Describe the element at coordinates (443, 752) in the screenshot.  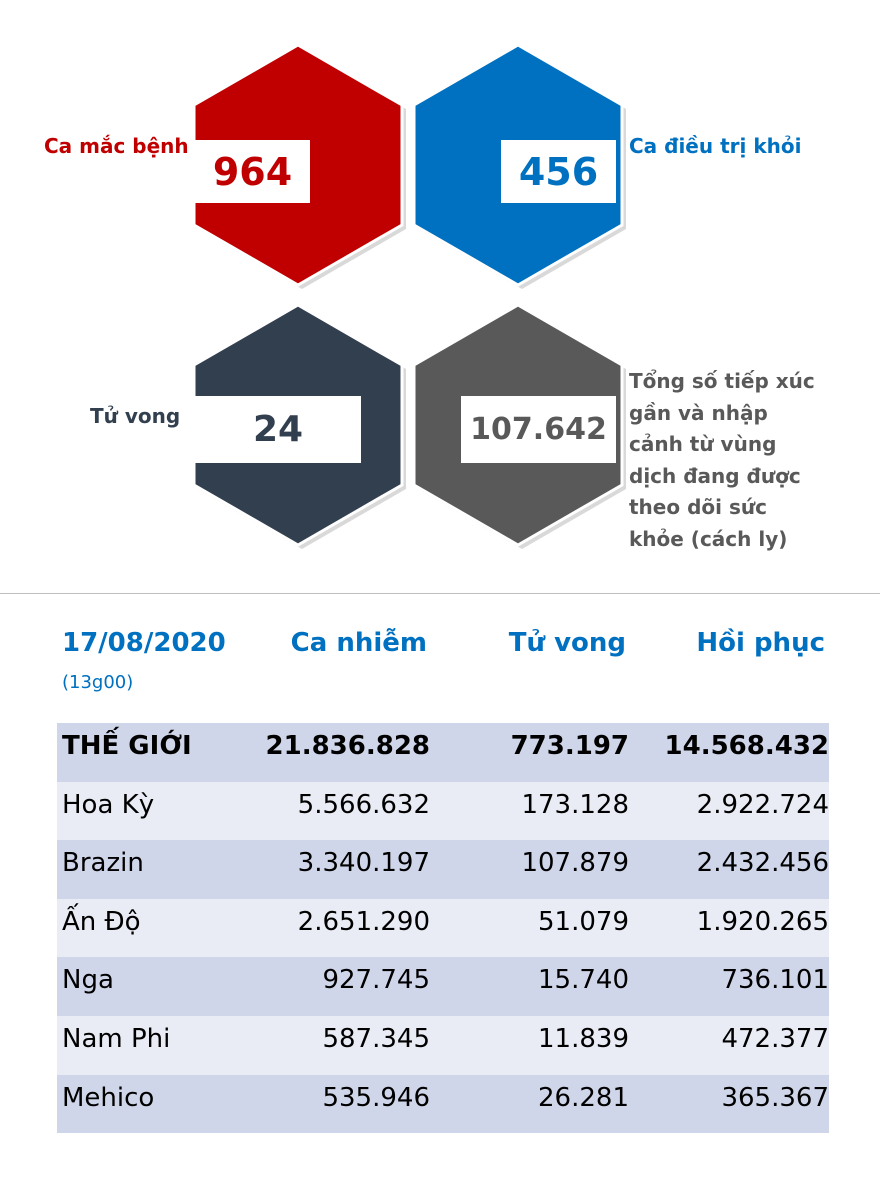
I see `table-row: THẾ GIỚI 21.836.828 773.197 14.568.432` at that location.